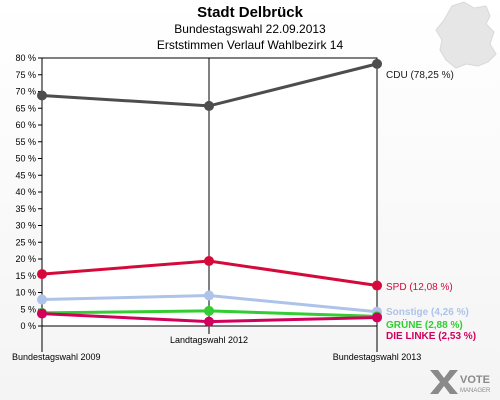 This screenshot has height=400, width=500. Describe the element at coordinates (466, 35) in the screenshot. I see `germany-map-icon` at that location.